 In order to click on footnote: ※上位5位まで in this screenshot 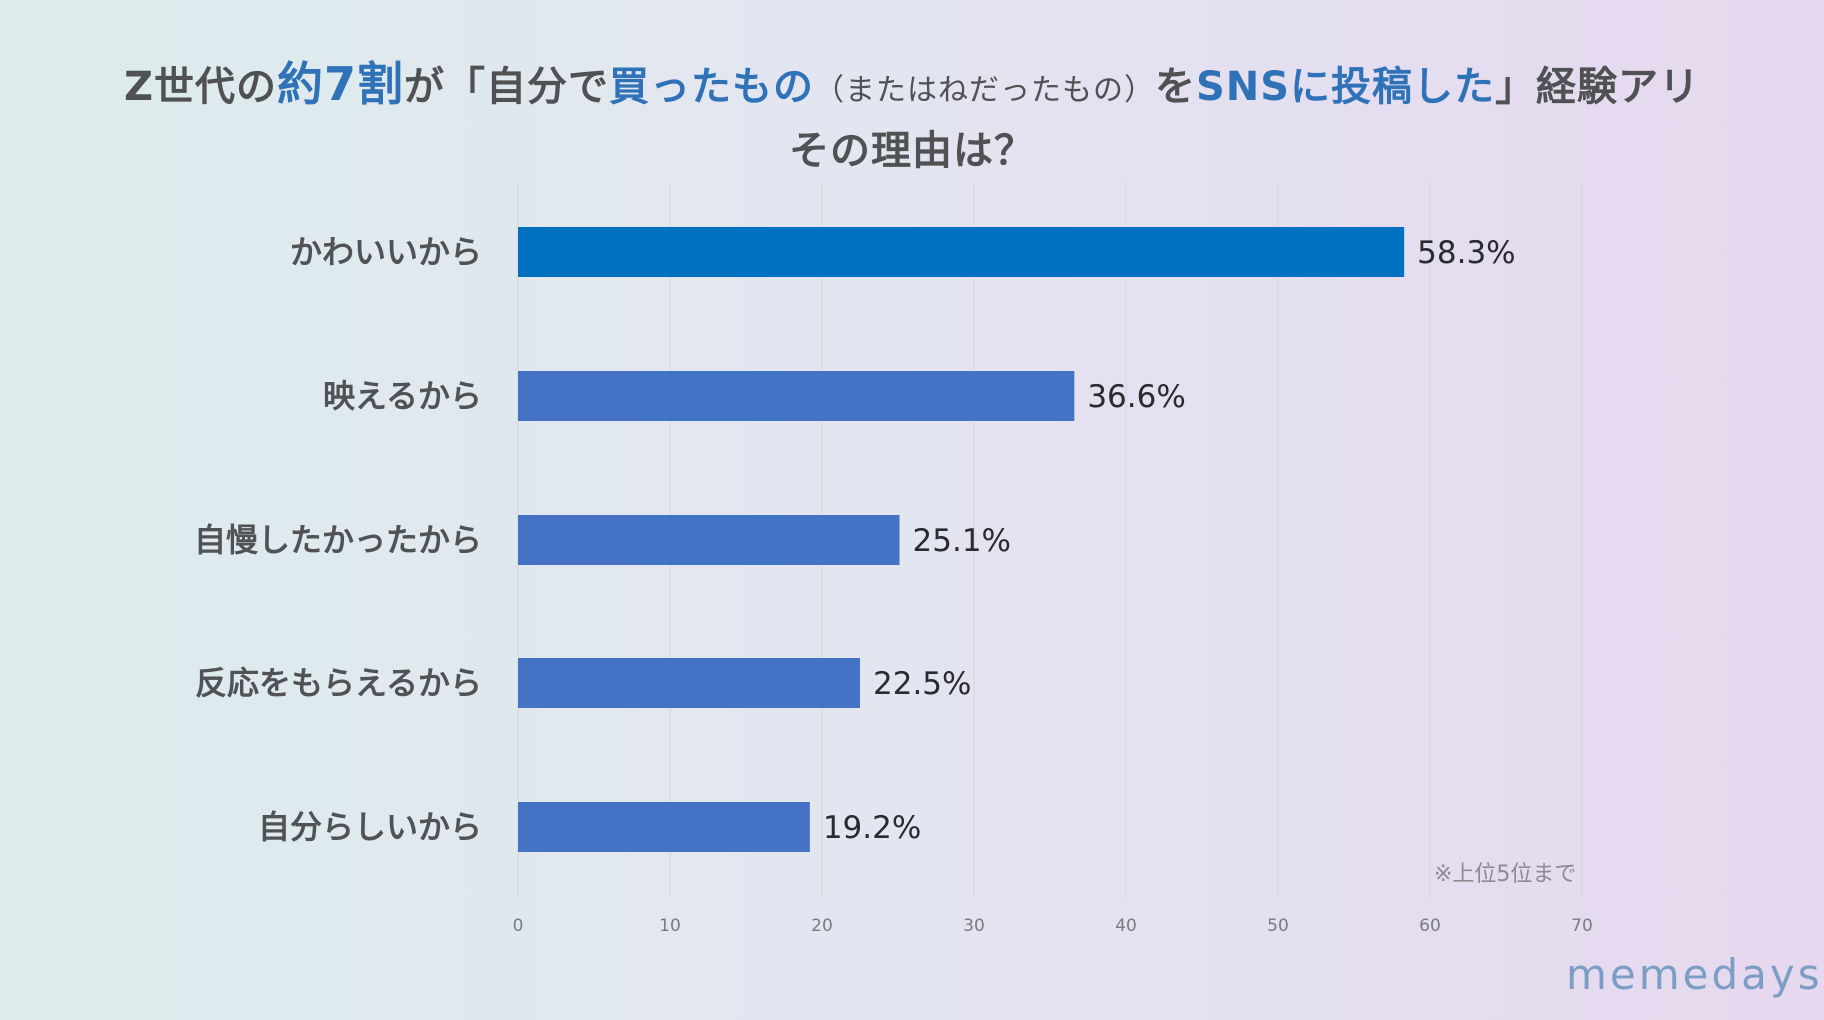, I will do `click(1505, 874)`.